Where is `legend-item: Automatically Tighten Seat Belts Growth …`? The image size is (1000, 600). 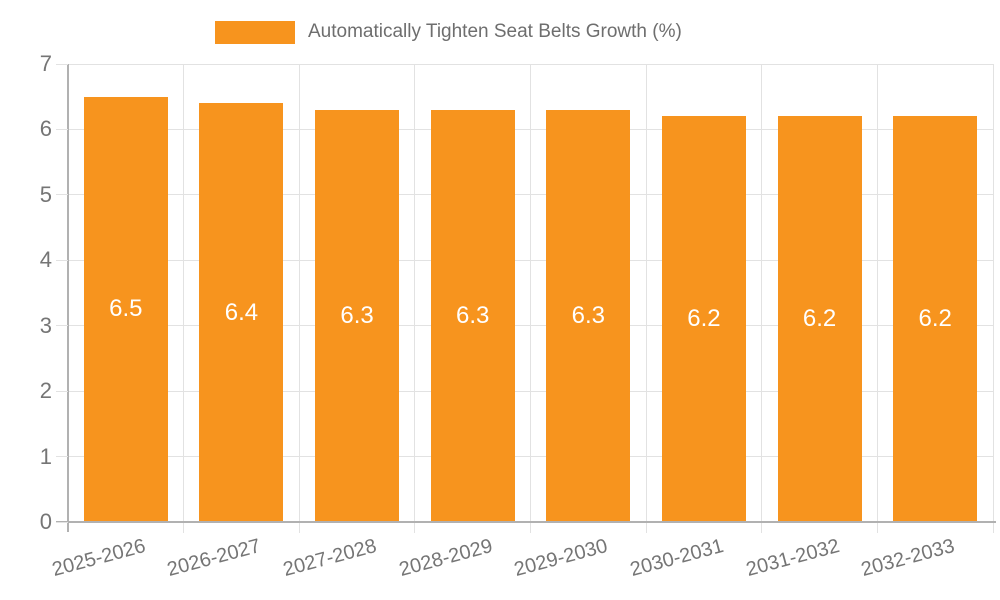 legend-item: Automatically Tighten Seat Belts Growth … is located at coordinates (448, 32).